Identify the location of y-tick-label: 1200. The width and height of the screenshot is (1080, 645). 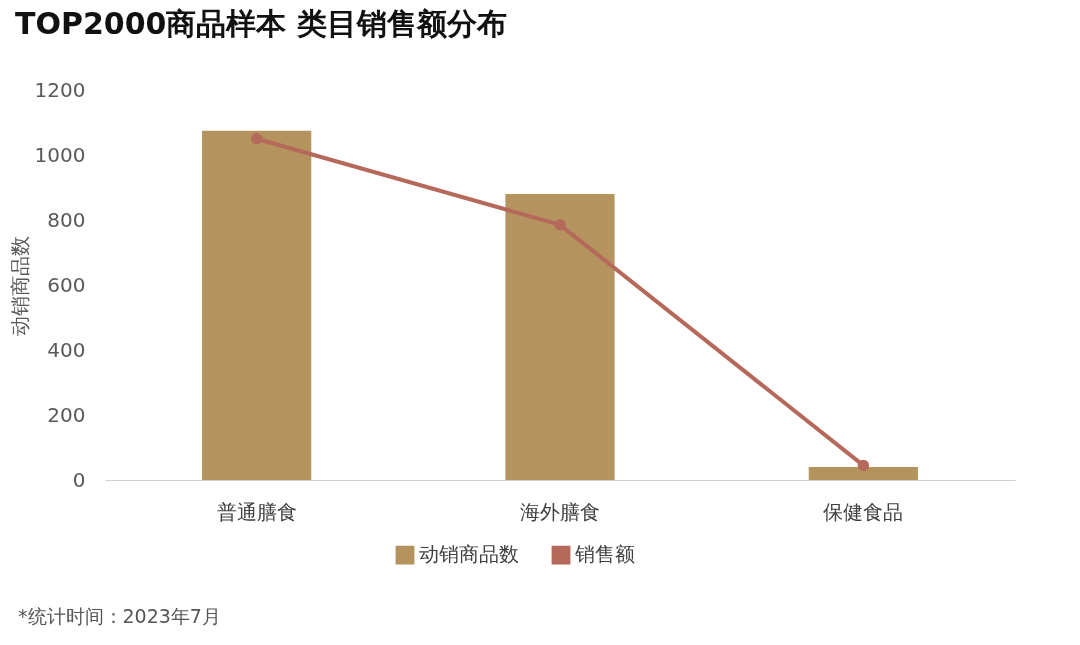
(60, 89).